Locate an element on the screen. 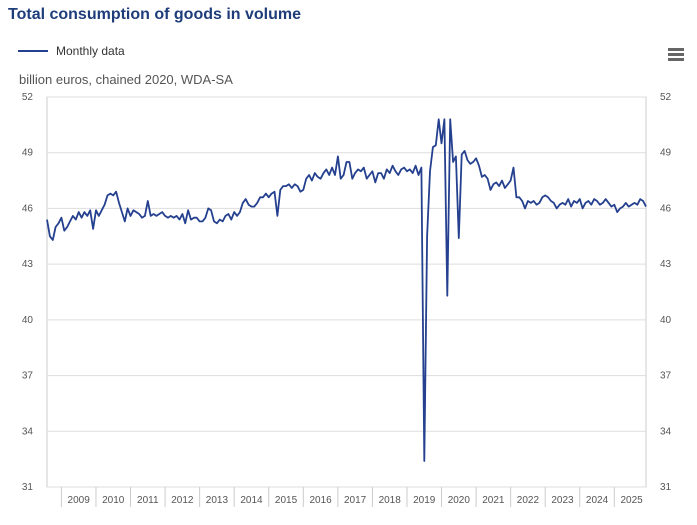 The height and width of the screenshot is (525, 697). y-axis-unit-label: billion euros, chained 2020, WDA-SA is located at coordinates (126, 79).